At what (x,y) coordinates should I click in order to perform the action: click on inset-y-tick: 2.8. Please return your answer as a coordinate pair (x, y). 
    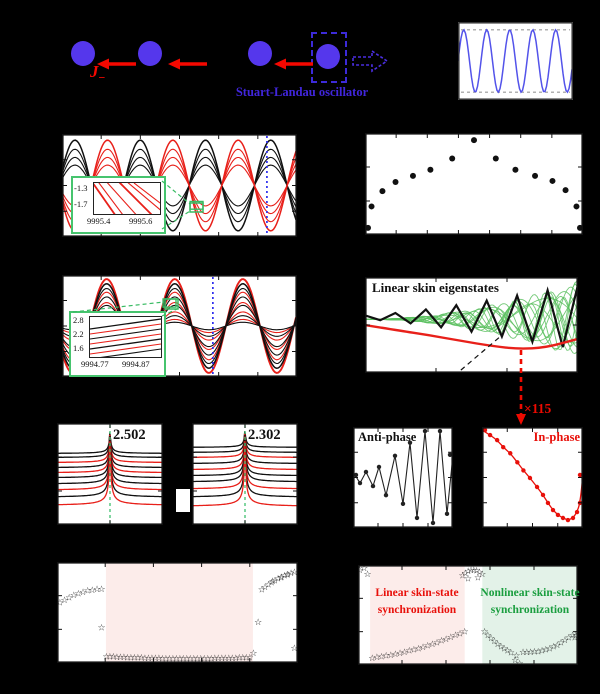
    Looking at the image, I should click on (78, 320).